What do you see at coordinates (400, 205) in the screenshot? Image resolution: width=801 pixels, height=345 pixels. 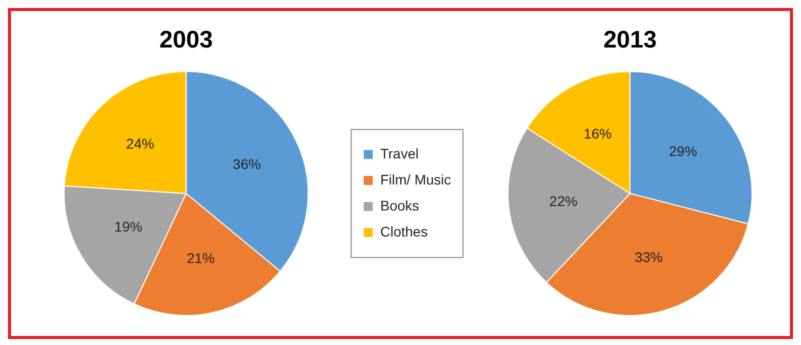 I see `legend-label: Books` at bounding box center [400, 205].